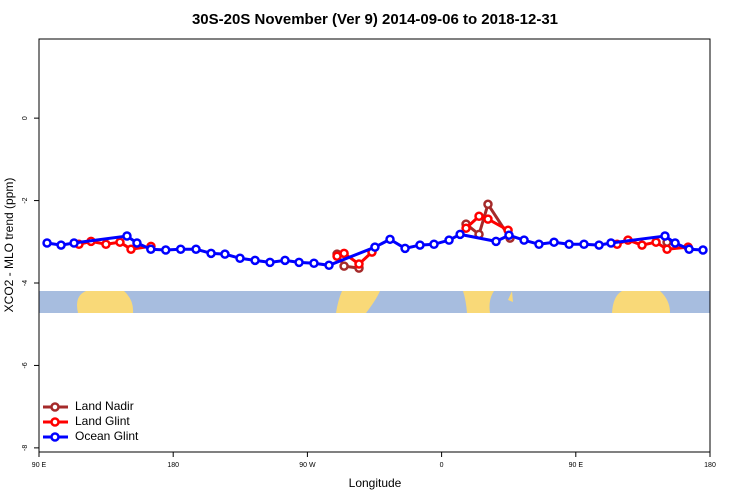 This screenshot has width=750, height=500. What do you see at coordinates (9, 245) in the screenshot?
I see `y-axis-label: XCO2 - MLO trend (ppm)` at bounding box center [9, 245].